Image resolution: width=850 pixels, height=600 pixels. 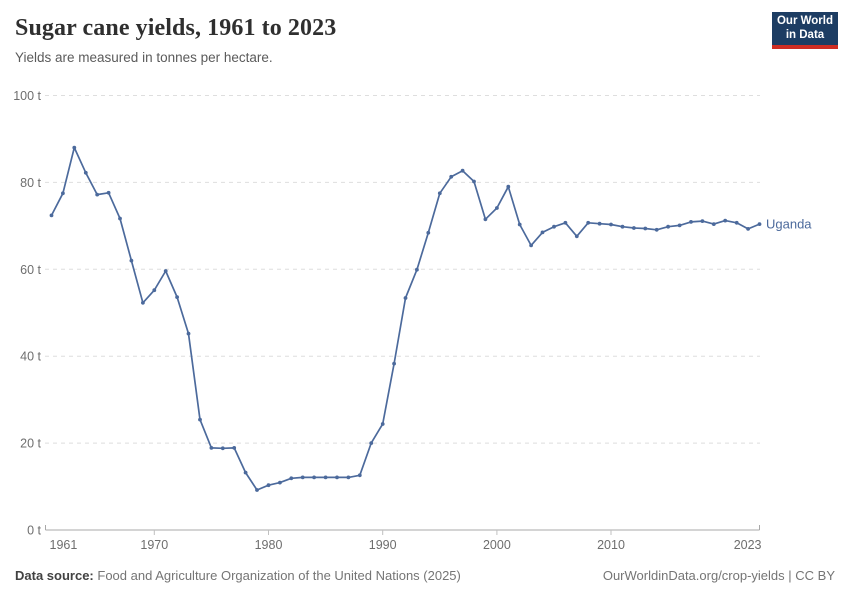 I want to click on x-axis-tick-label: 1970, so click(x=154, y=545).